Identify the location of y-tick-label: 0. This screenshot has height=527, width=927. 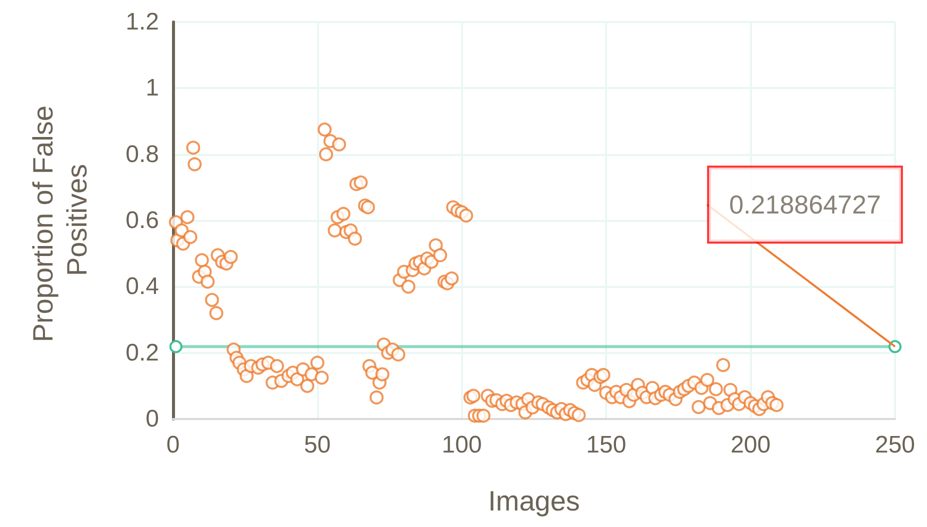
(152, 419).